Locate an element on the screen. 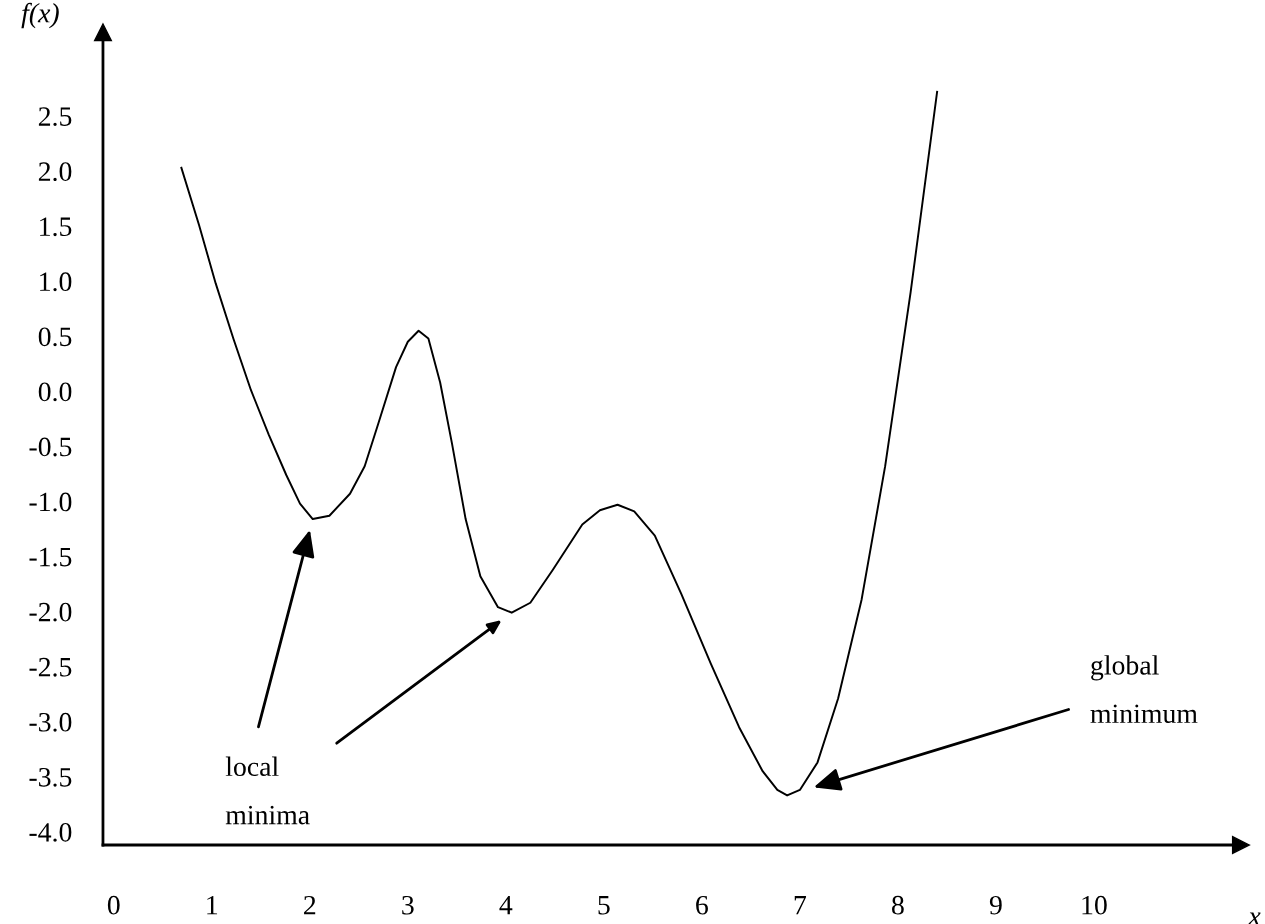  annotation: global minimum is located at coordinates (1144, 689).